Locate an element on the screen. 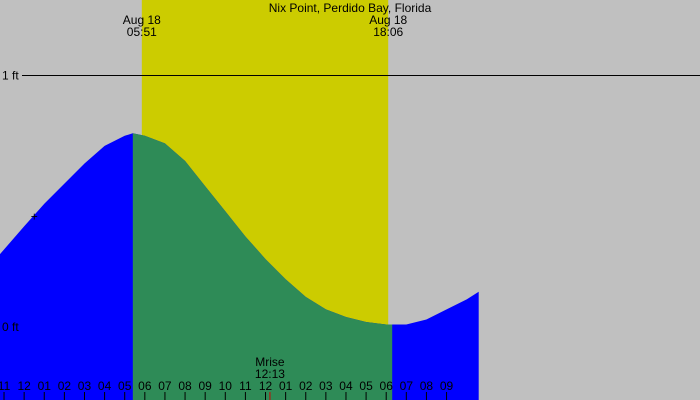  sunset-date-label: Aug 18 is located at coordinates (388, 20).